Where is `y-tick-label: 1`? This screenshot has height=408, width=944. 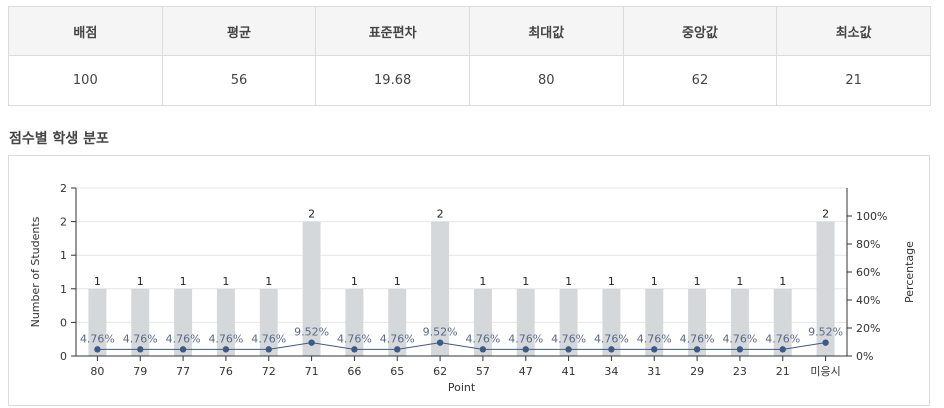 y-tick-label: 1 is located at coordinates (63, 255).